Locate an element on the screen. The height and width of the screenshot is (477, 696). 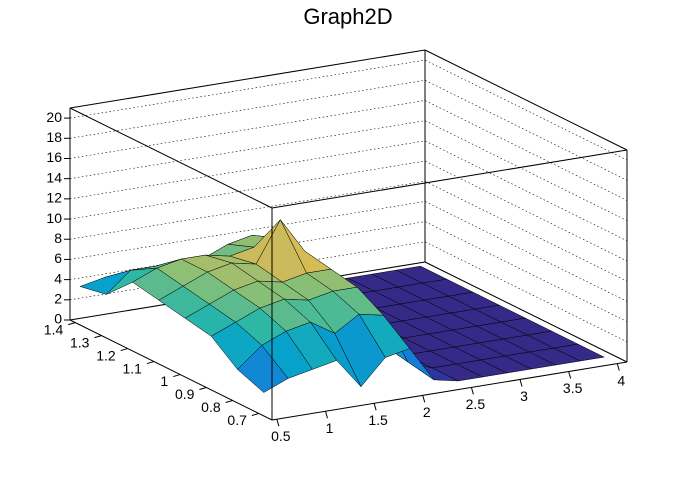
y-tick-label: 1.1 is located at coordinates (132, 368).